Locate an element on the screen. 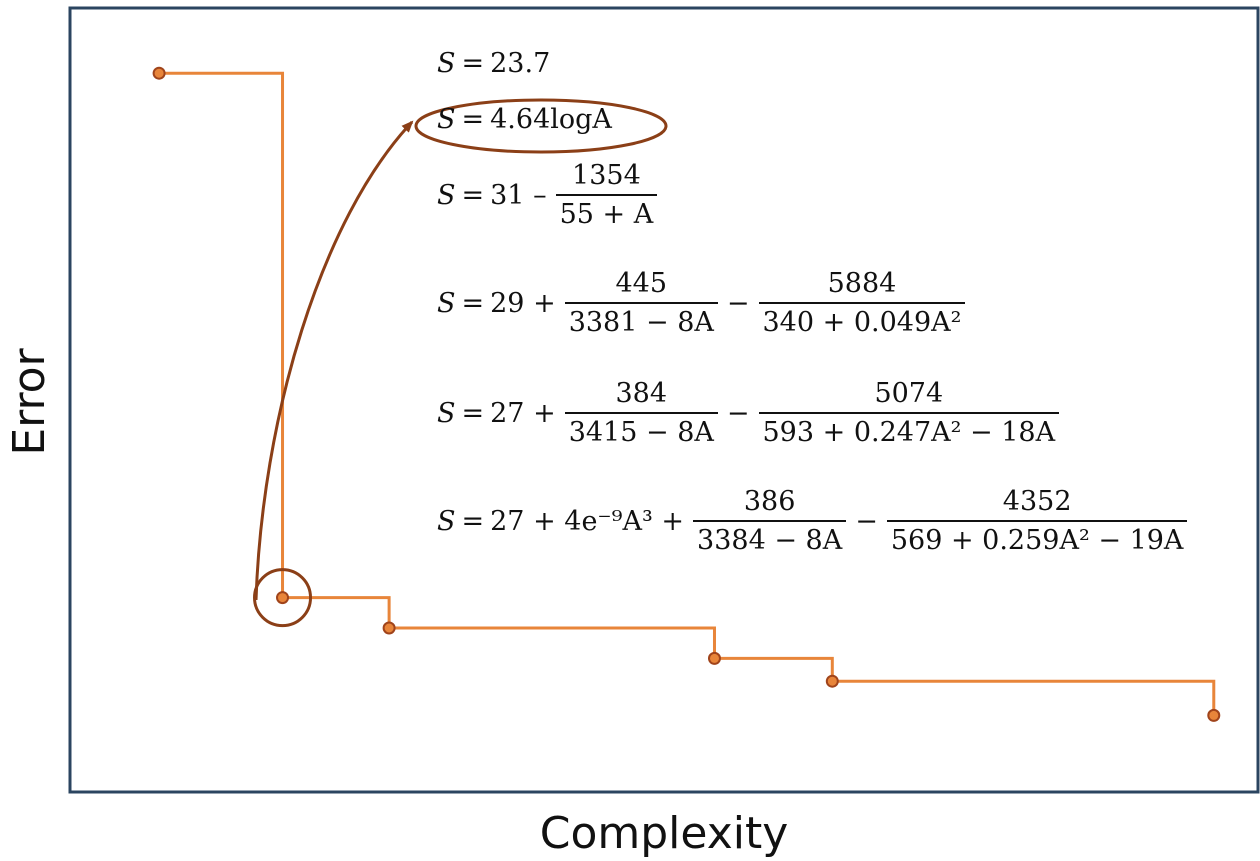 The height and width of the screenshot is (861, 1260). equation-term: 27 + is located at coordinates (523, 413).